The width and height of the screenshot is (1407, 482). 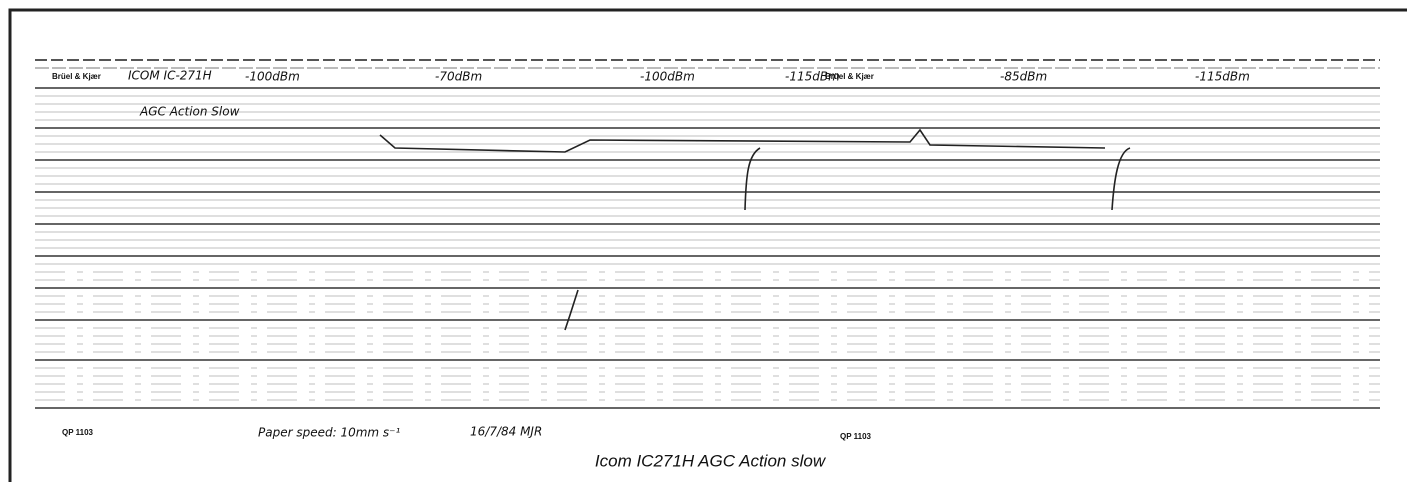 I want to click on level-label: -70dBm, so click(x=458, y=77).